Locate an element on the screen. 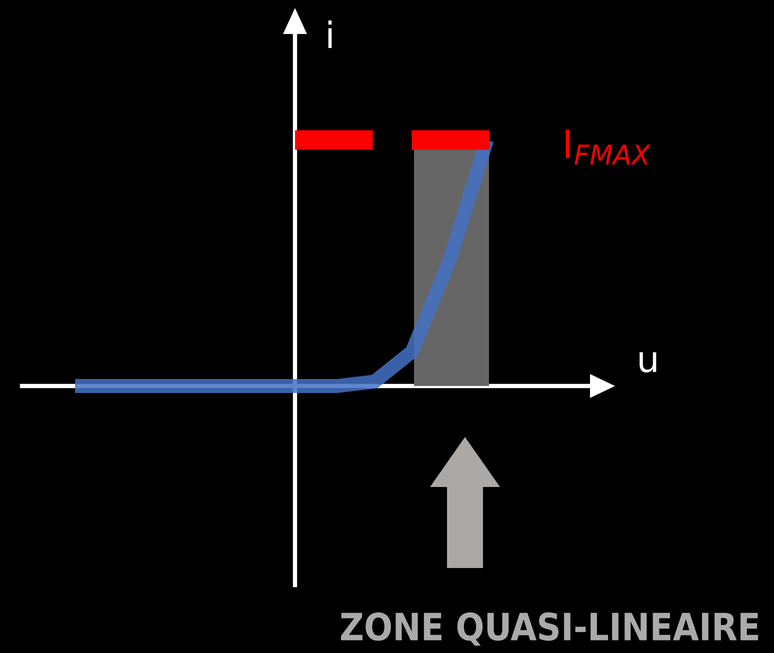 The width and height of the screenshot is (774, 653). y-axis-title: i is located at coordinates (330, 34).